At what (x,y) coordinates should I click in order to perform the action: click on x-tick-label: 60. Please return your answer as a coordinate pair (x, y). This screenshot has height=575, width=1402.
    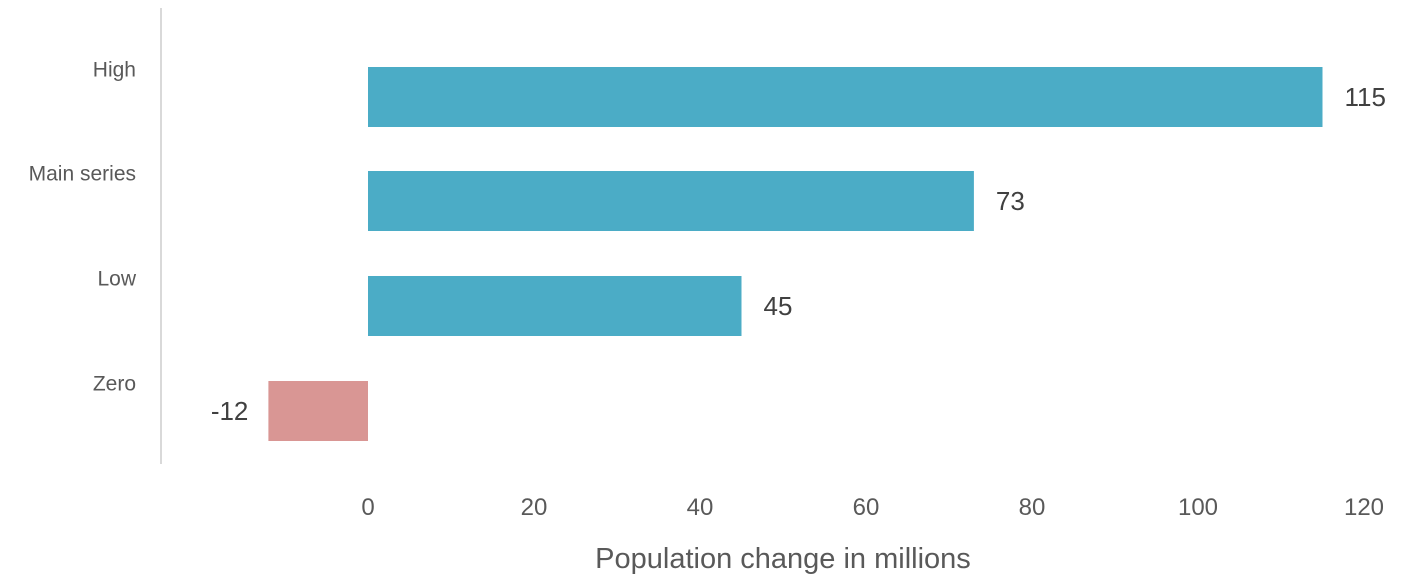
    Looking at the image, I should click on (866, 507).